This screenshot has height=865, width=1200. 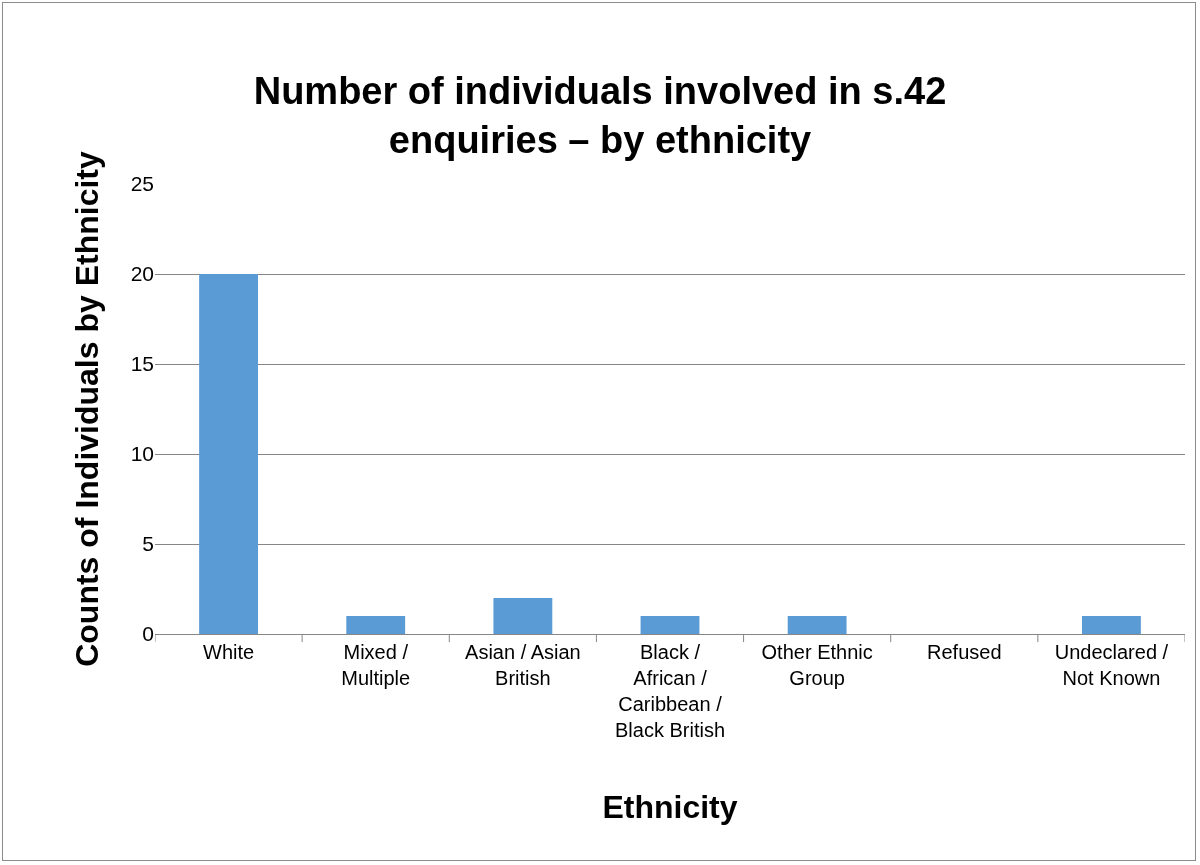 What do you see at coordinates (600, 115) in the screenshot?
I see `chart-title: Number of individuals involved in s.42 enquiries – by ethnicity` at bounding box center [600, 115].